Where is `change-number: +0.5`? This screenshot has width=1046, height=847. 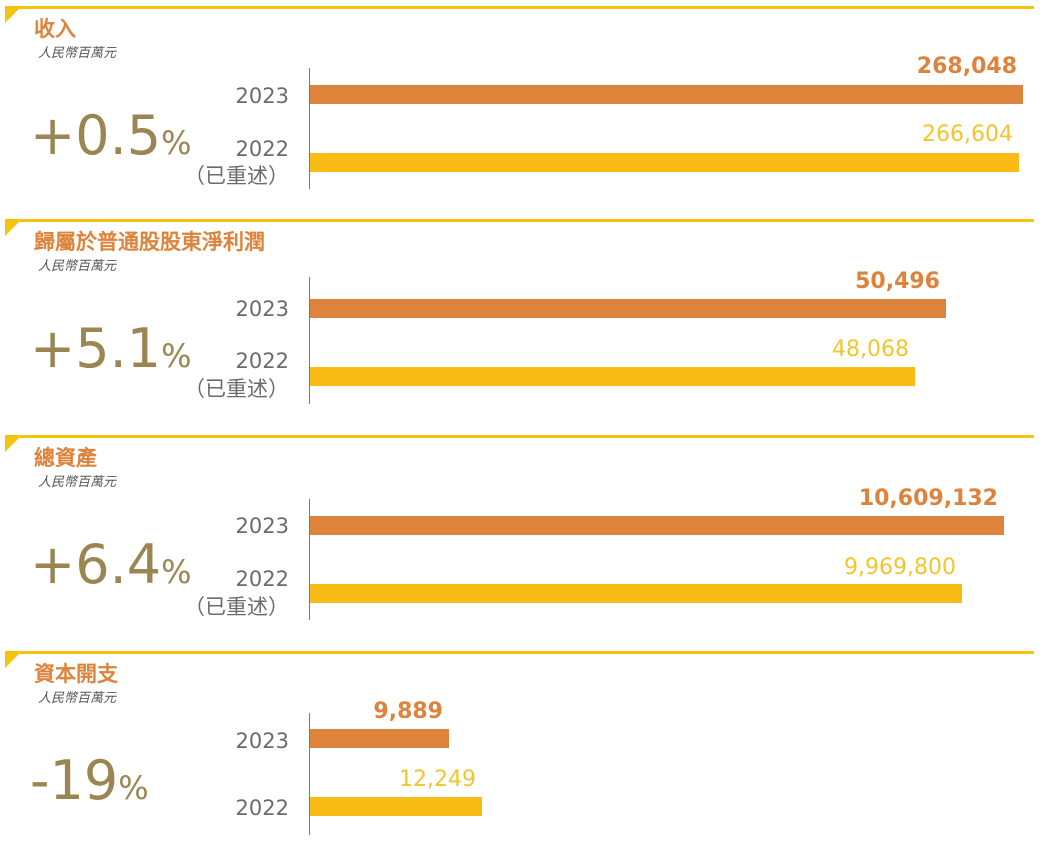 change-number: +0.5 is located at coordinates (96, 135).